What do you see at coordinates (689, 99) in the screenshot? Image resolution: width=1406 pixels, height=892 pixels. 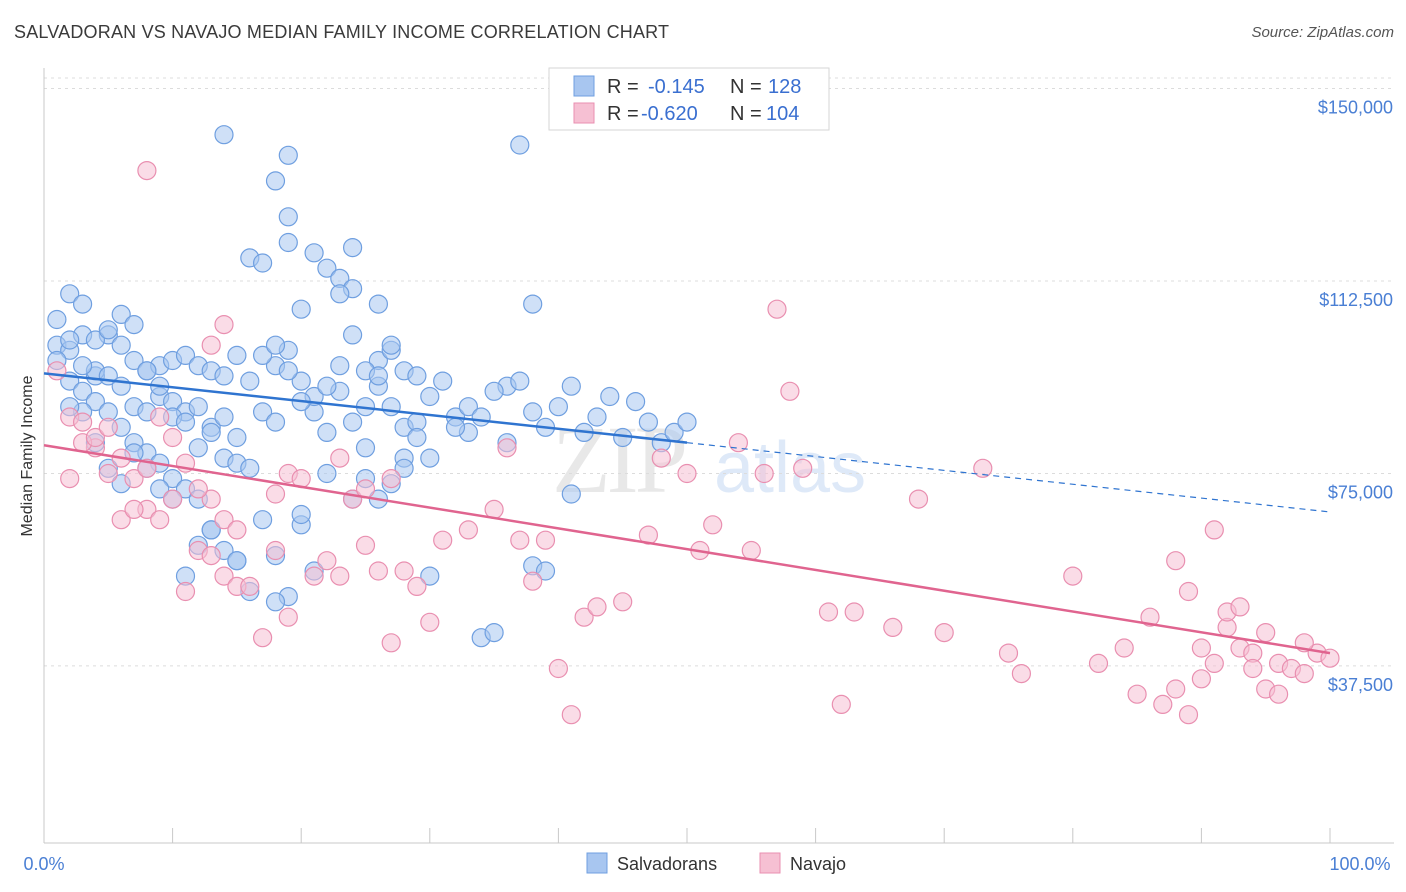 I see `correlation-legend: R = -0.145 N = 128 R = -0.620 N = 104` at bounding box center [689, 99].